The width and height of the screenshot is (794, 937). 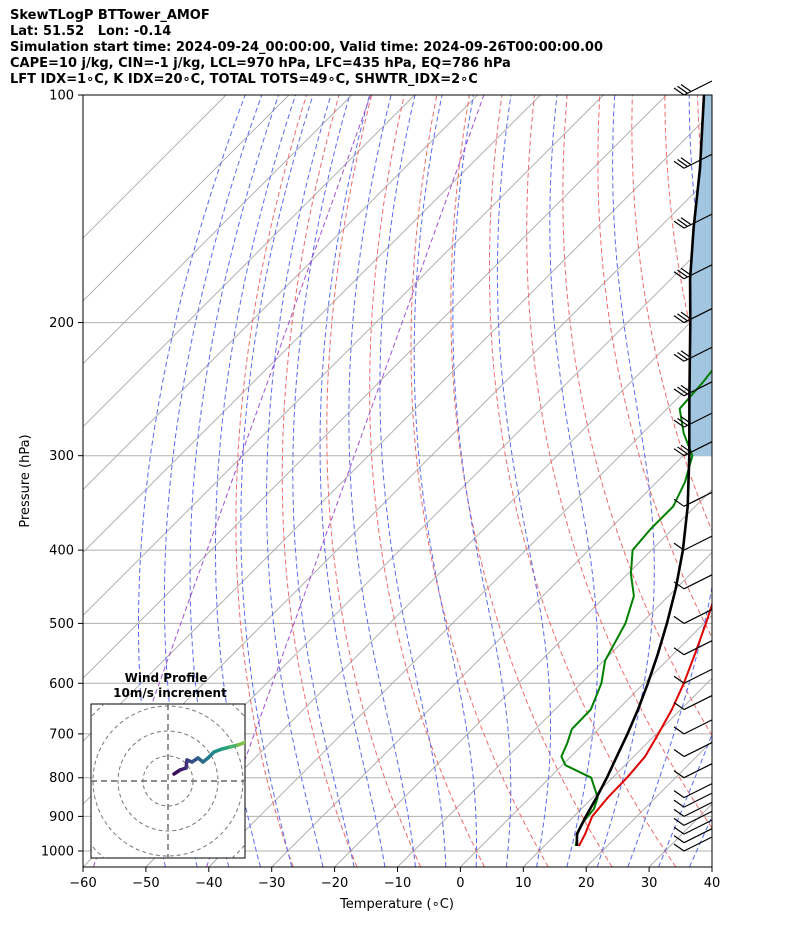 I want to click on title-line-1: SkewTLogP BTTower_AMOF, so click(x=110, y=15).